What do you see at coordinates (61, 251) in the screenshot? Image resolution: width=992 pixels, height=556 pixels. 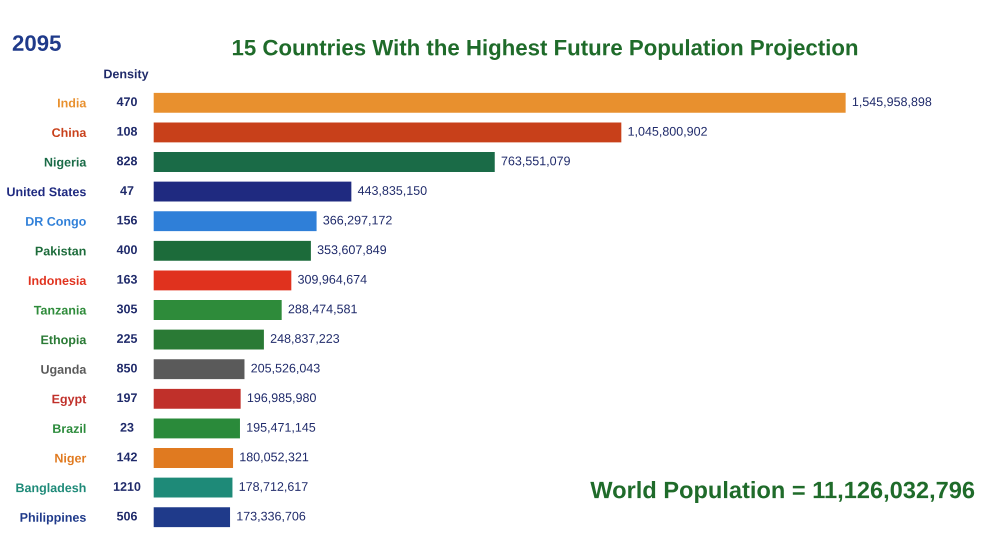 I see `y-tick-label: Pakistan` at bounding box center [61, 251].